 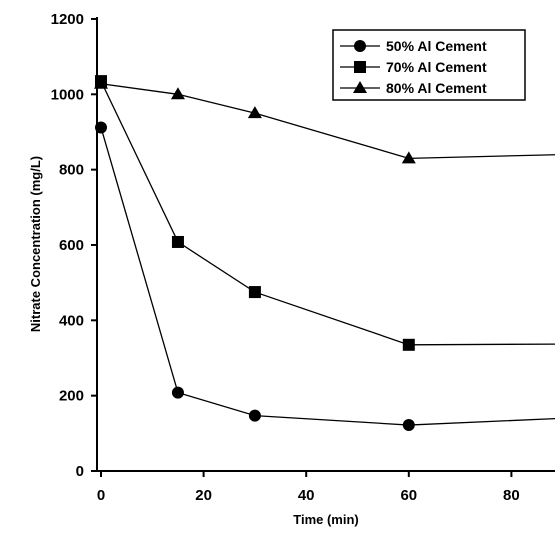 What do you see at coordinates (436, 46) in the screenshot?
I see `legend-label: 50% Al Cement` at bounding box center [436, 46].